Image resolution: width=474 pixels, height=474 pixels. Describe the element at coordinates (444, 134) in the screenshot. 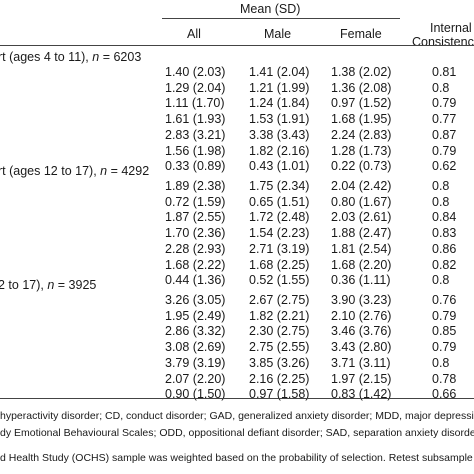

I see `table-cell-internal-consistency: 0.87` at that location.